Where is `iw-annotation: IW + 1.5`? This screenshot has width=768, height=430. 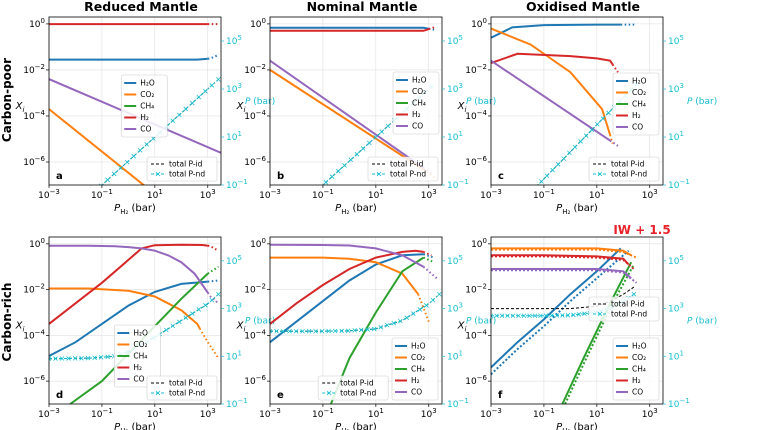
iw-annotation: IW + 1.5 is located at coordinates (641, 230).